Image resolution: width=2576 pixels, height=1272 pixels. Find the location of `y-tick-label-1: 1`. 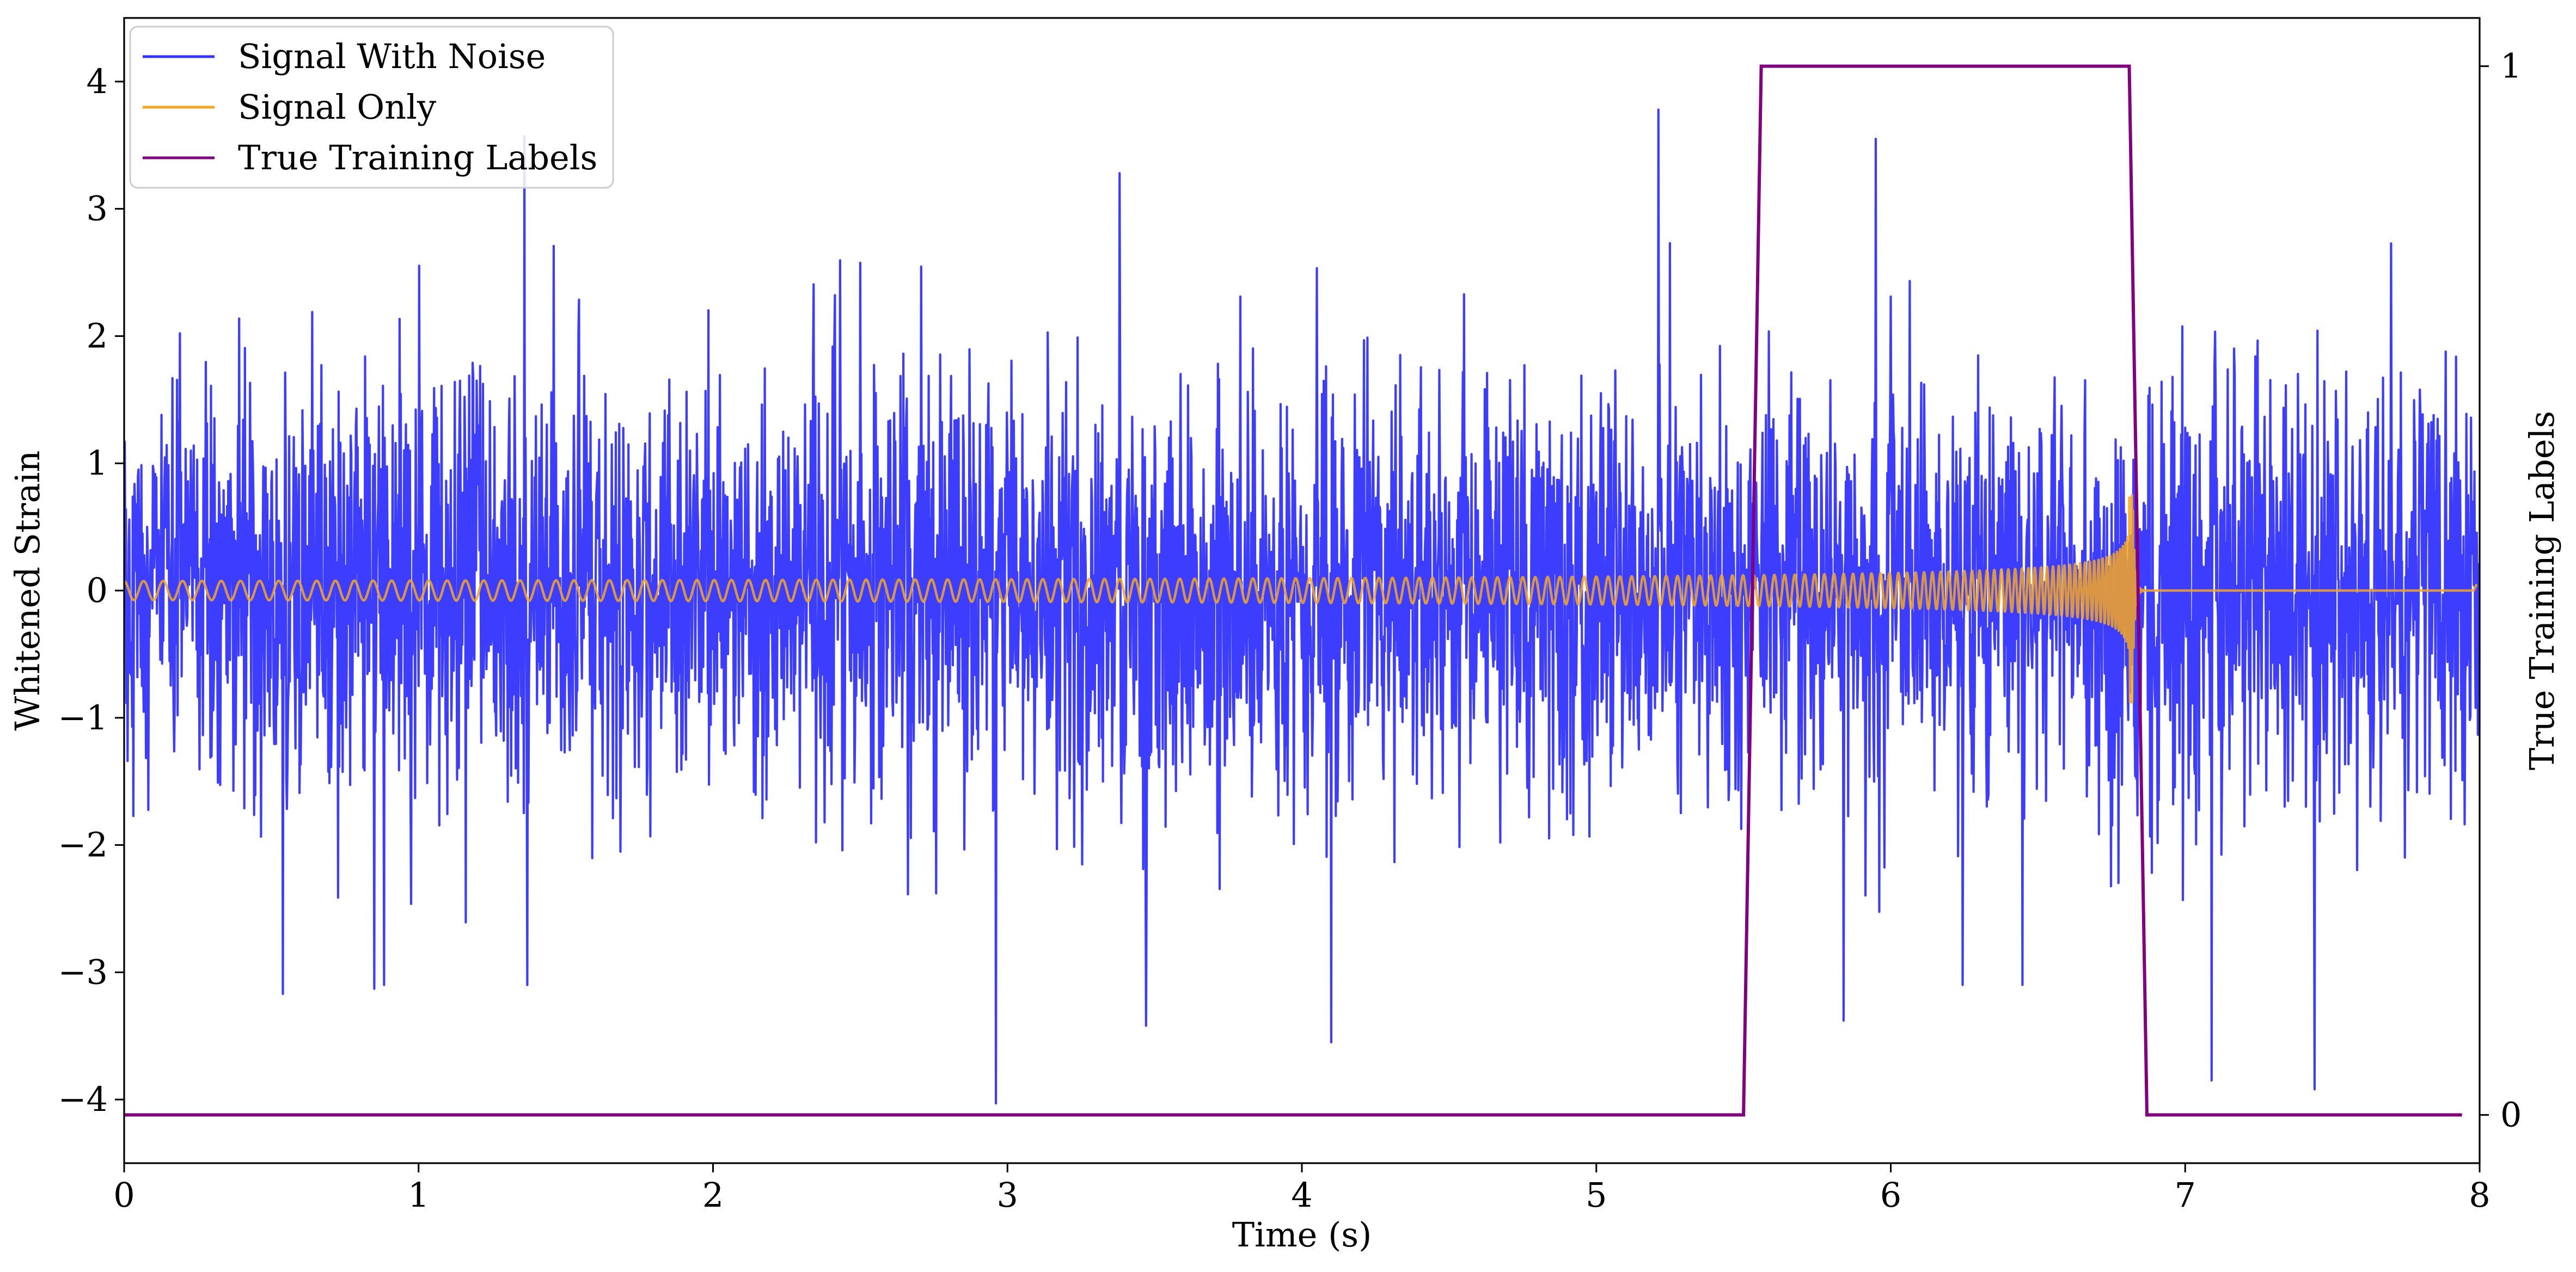

y-tick-label-1: 1 is located at coordinates (97, 463).